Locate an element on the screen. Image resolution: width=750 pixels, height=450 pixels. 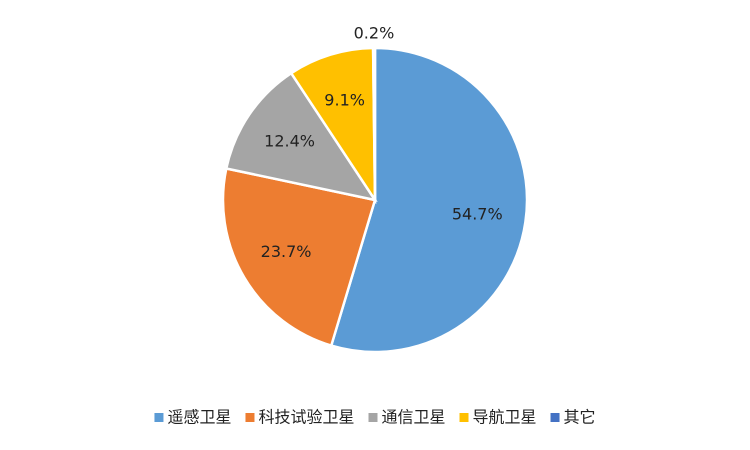
data-label: 54.7% is located at coordinates (477, 214).